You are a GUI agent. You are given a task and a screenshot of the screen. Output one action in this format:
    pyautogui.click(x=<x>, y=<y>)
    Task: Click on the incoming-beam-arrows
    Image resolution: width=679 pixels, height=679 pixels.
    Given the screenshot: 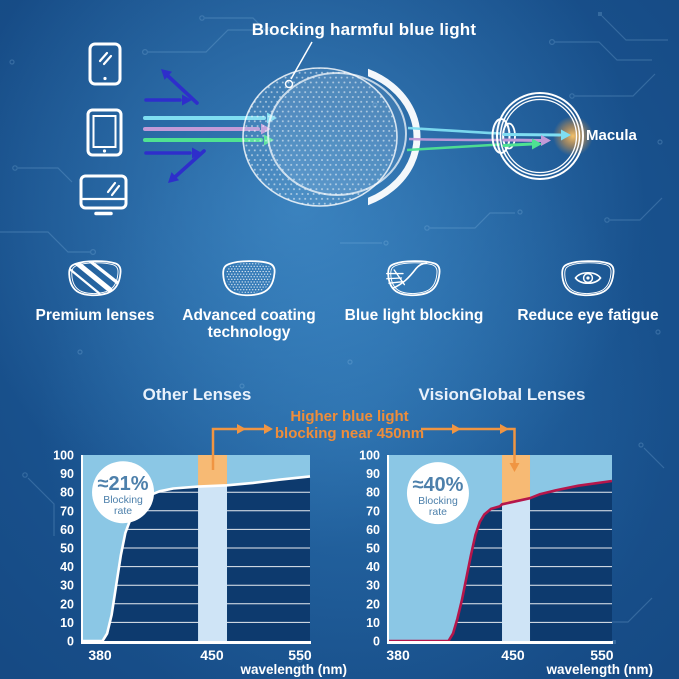 What is the action you would take?
    pyautogui.click(x=210, y=129)
    